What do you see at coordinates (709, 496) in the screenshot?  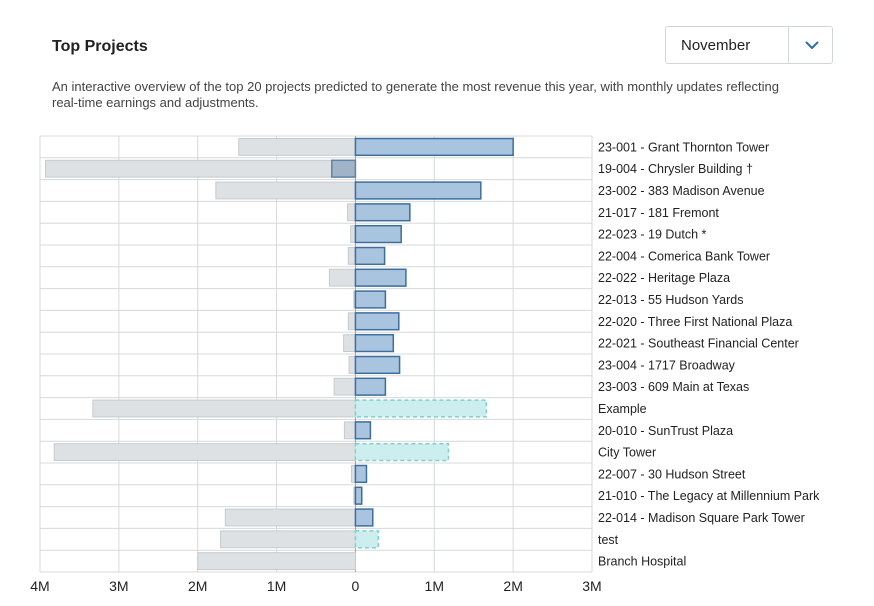 I see `project-label: 21-010 - The Legacy at Millennium Park` at bounding box center [709, 496].